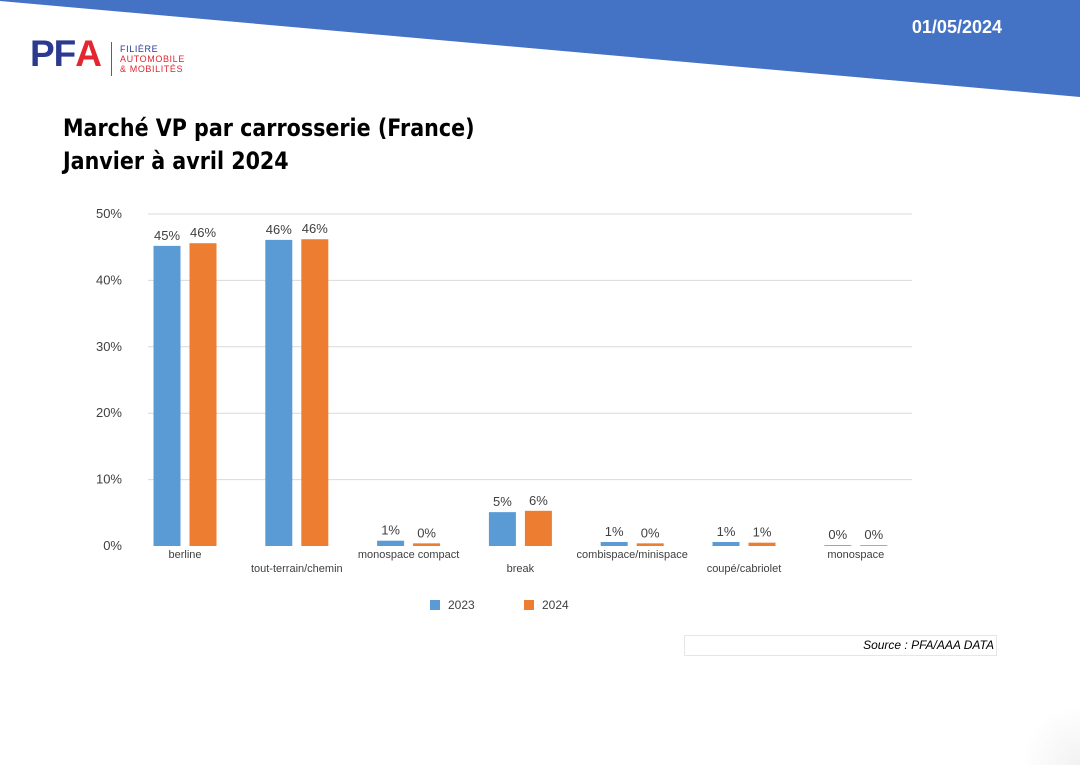 This screenshot has width=1080, height=765. What do you see at coordinates (614, 531) in the screenshot?
I see `data-label-2023-4: 1%` at bounding box center [614, 531].